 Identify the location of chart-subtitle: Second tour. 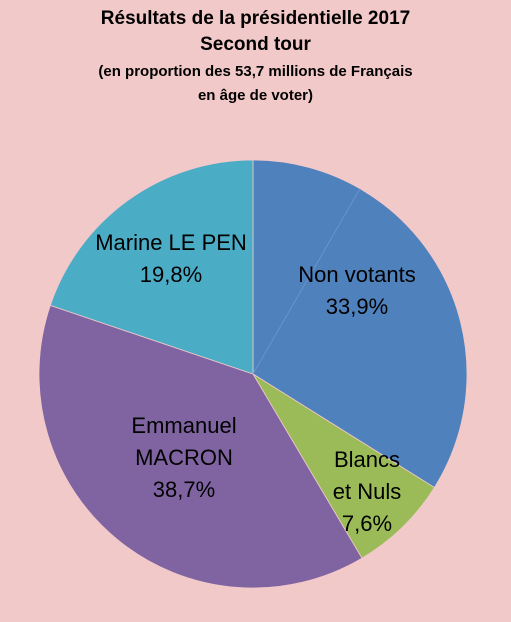
(255, 44).